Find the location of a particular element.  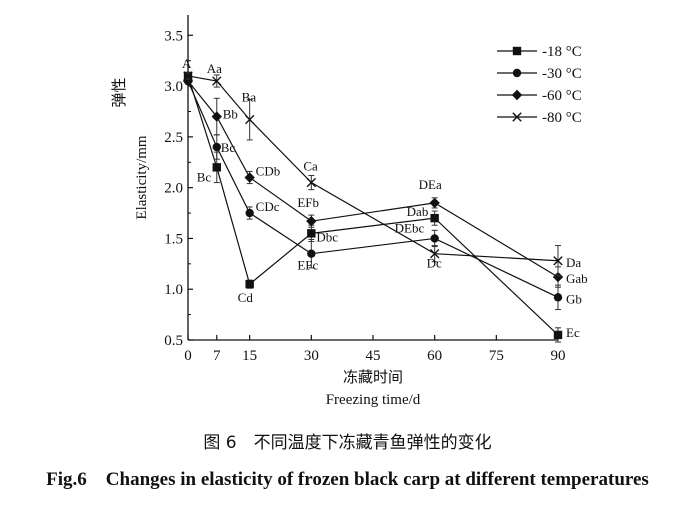

significance-label: DEa is located at coordinates (430, 184).